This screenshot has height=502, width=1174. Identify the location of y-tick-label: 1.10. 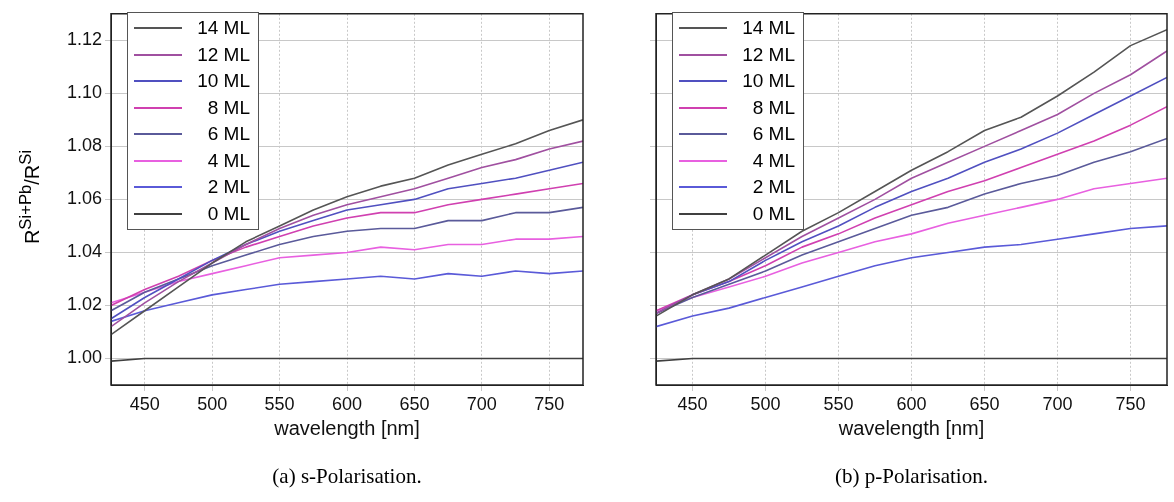
(84, 92).